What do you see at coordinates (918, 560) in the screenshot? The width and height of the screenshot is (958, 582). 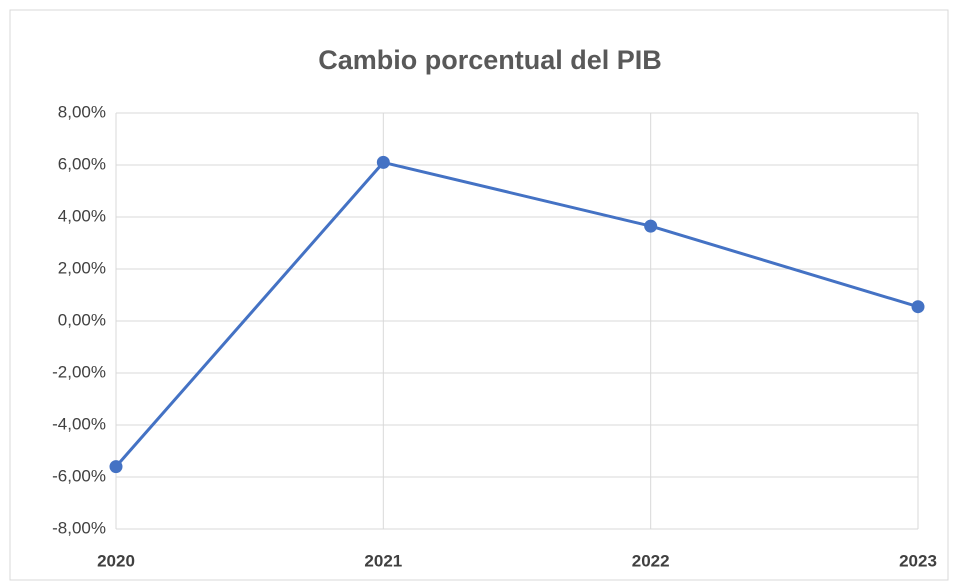 I see `x-tick-label: 2023` at bounding box center [918, 560].